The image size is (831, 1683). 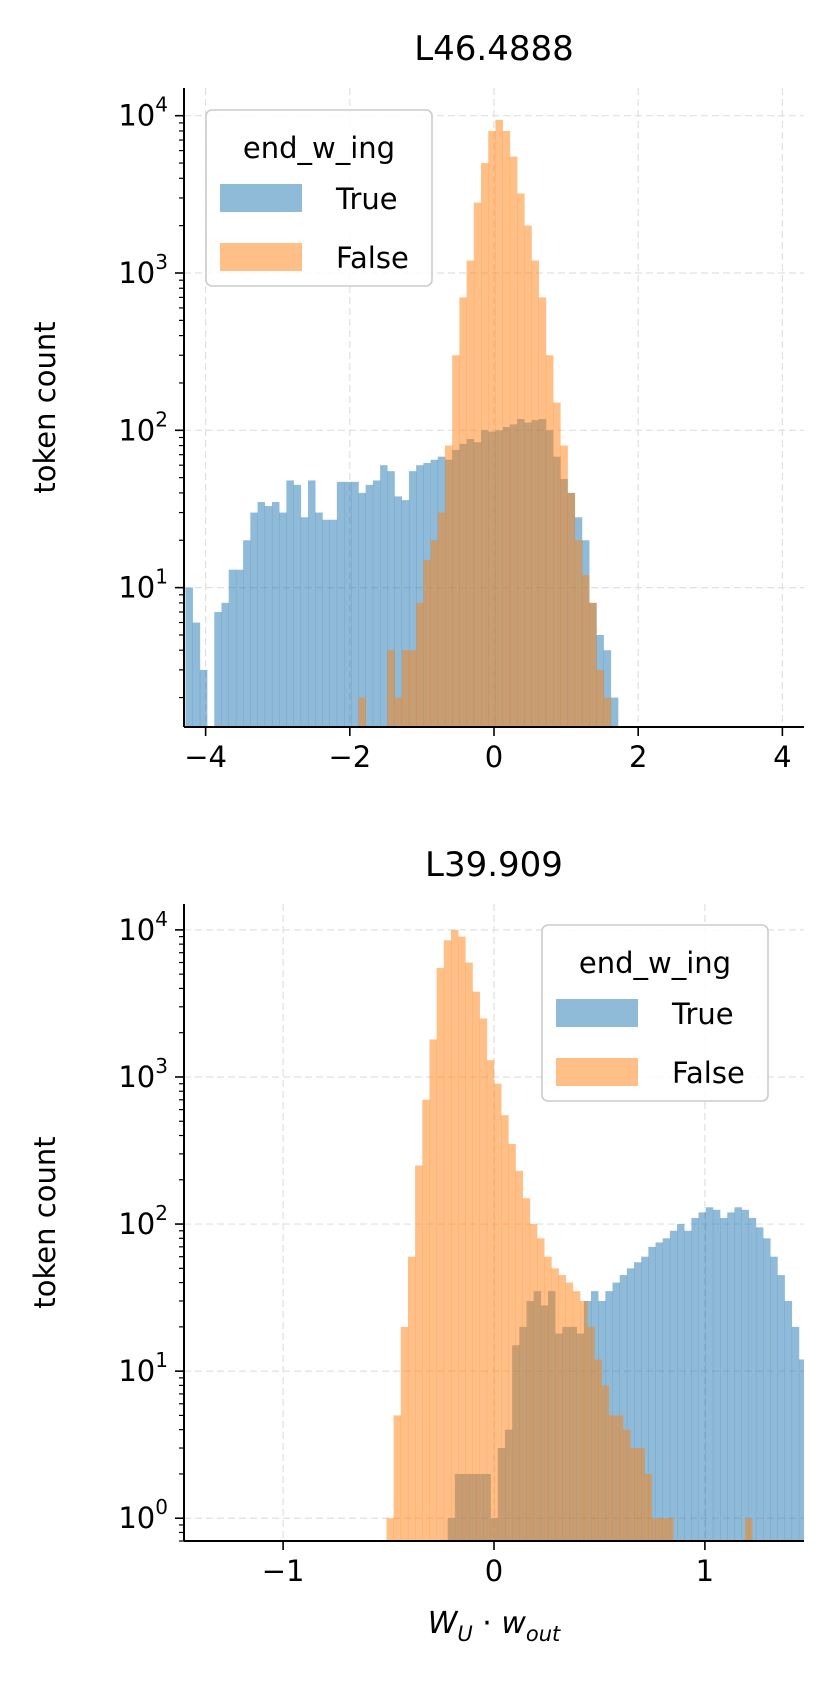 What do you see at coordinates (366, 199) in the screenshot?
I see `legend-label-true: True` at bounding box center [366, 199].